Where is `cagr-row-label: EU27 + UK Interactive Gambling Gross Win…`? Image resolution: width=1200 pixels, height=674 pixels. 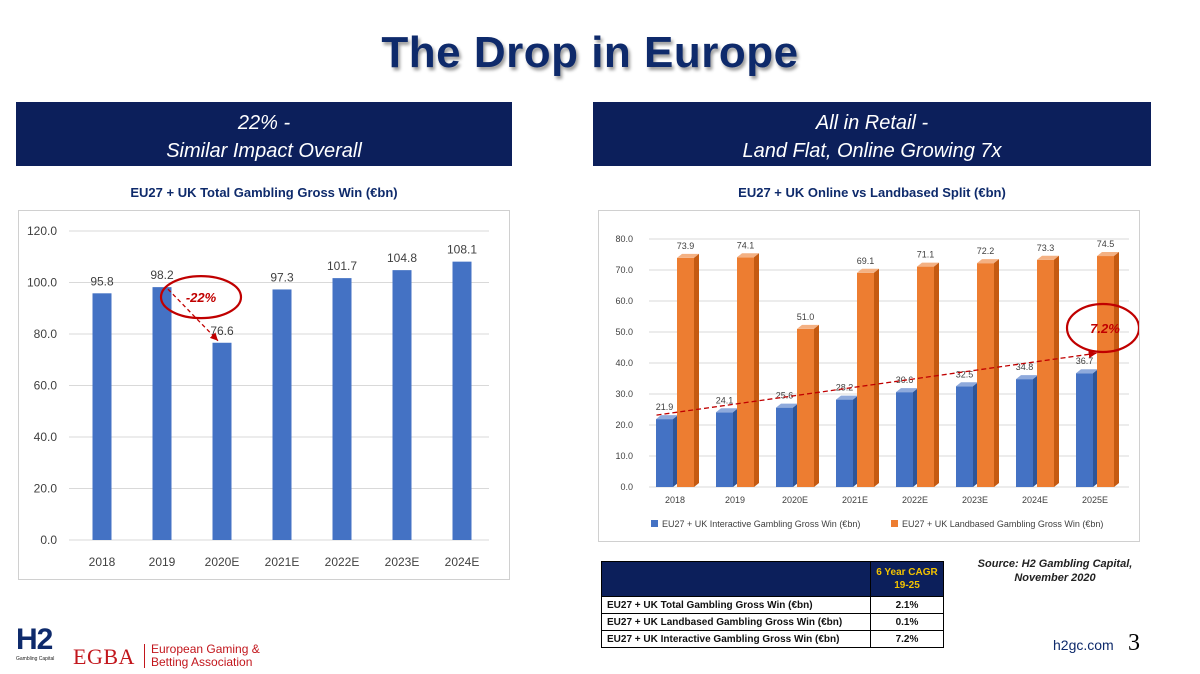 cagr-row-label: EU27 + UK Interactive Gambling Gross Win… is located at coordinates (736, 639).